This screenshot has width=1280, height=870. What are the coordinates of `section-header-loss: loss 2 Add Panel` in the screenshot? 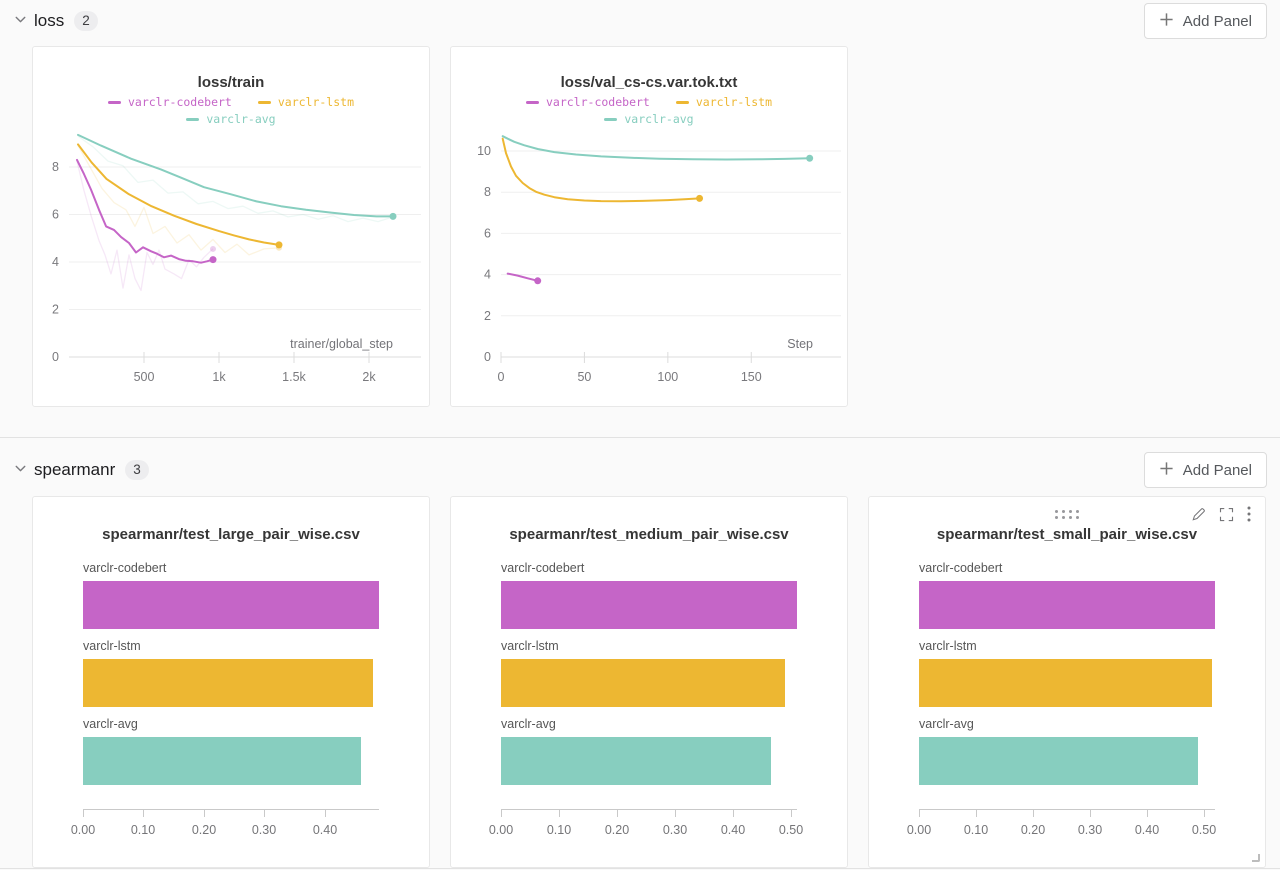 It's located at (640, 21).